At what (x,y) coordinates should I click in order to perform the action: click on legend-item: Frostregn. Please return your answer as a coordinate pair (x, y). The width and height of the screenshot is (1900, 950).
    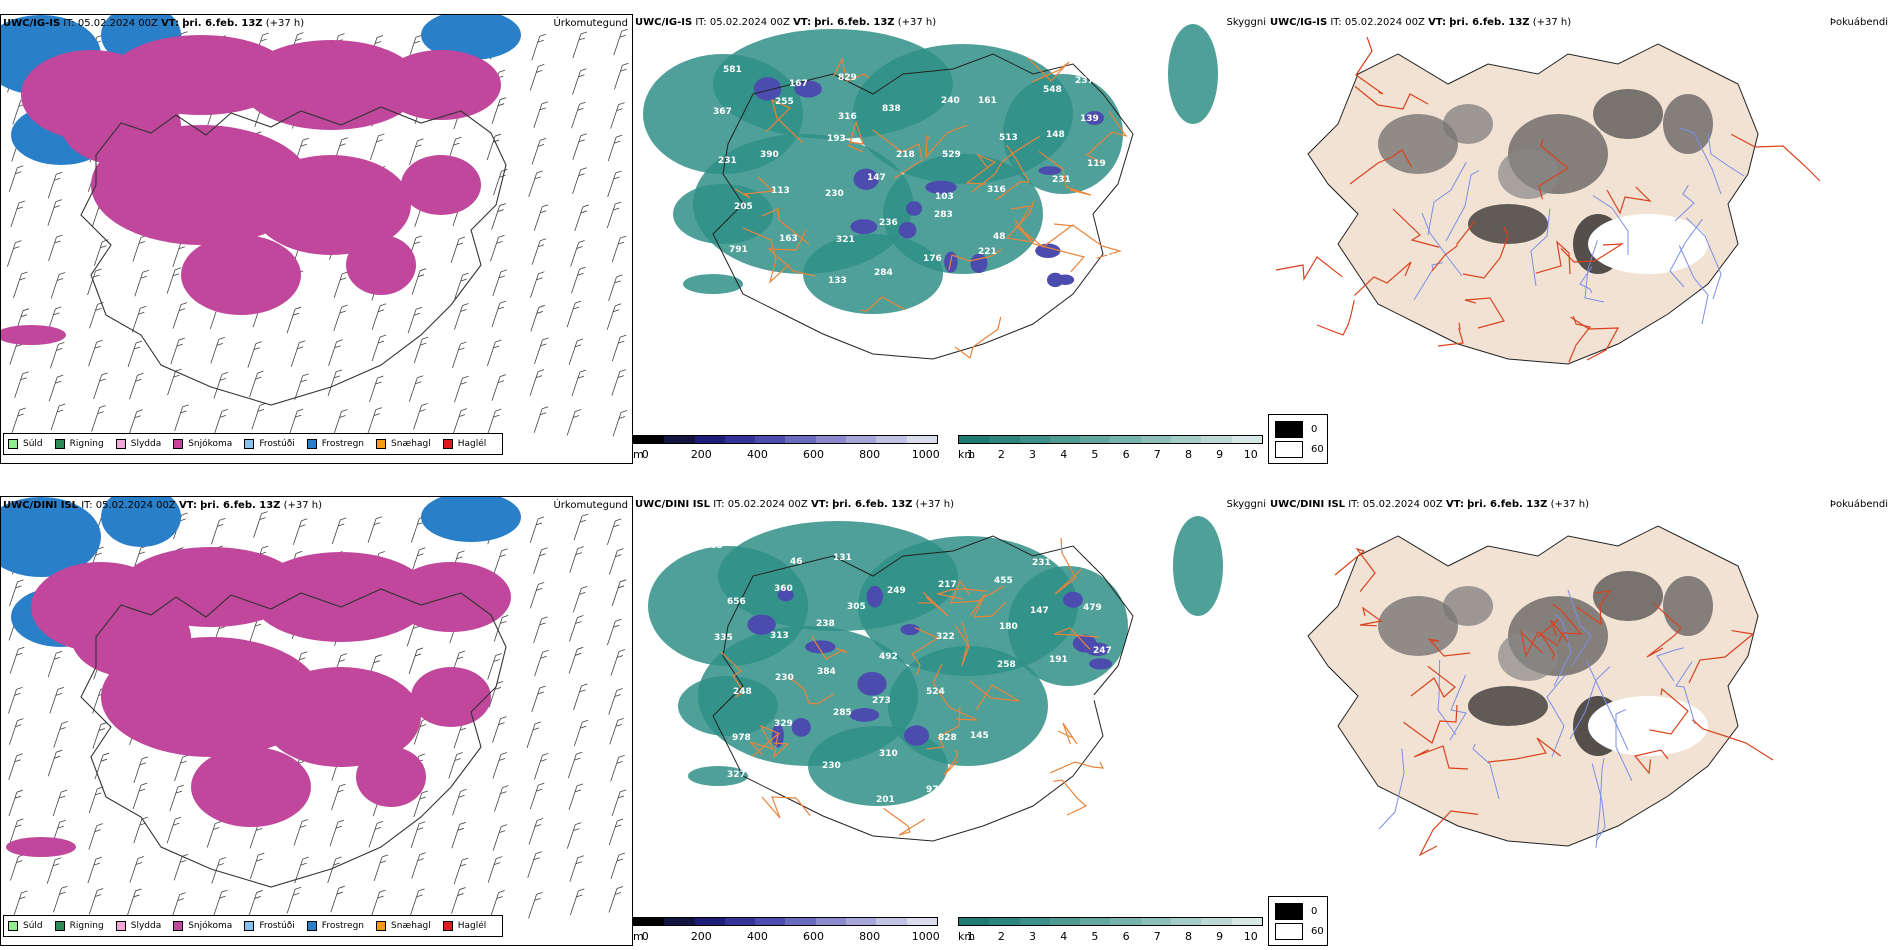
    Looking at the image, I should click on (335, 926).